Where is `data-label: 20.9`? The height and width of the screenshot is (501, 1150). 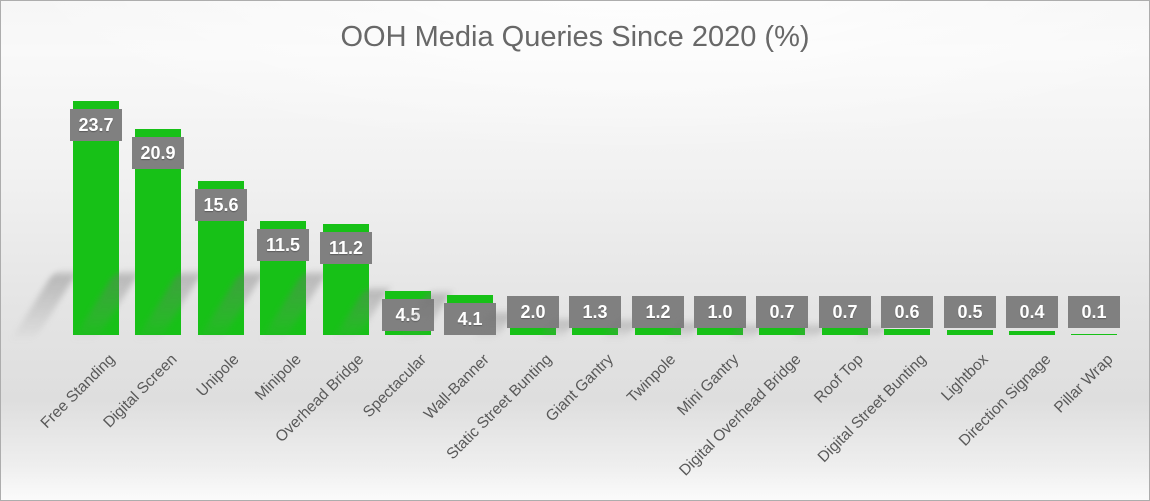
data-label: 20.9 is located at coordinates (158, 153).